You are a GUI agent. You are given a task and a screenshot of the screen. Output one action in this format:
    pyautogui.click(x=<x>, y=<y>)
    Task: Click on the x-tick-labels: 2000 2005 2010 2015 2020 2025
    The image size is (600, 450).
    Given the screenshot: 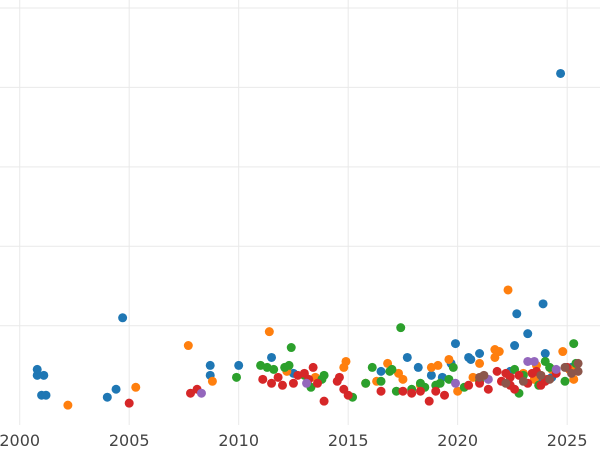 What is the action you would take?
    pyautogui.click(x=294, y=440)
    